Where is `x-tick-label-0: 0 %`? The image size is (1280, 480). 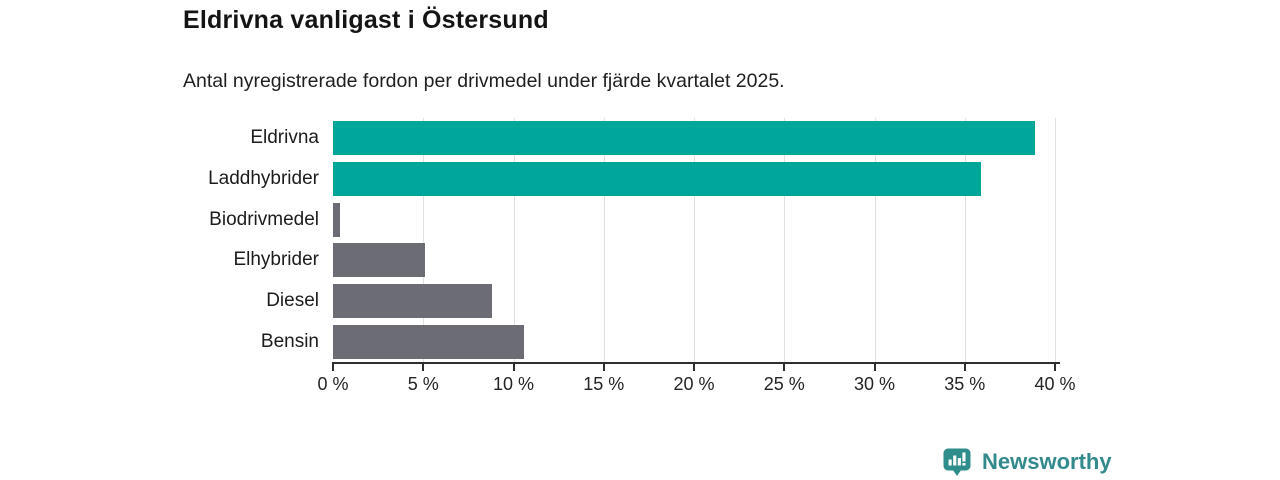
x-tick-label-0: 0 % is located at coordinates (333, 384).